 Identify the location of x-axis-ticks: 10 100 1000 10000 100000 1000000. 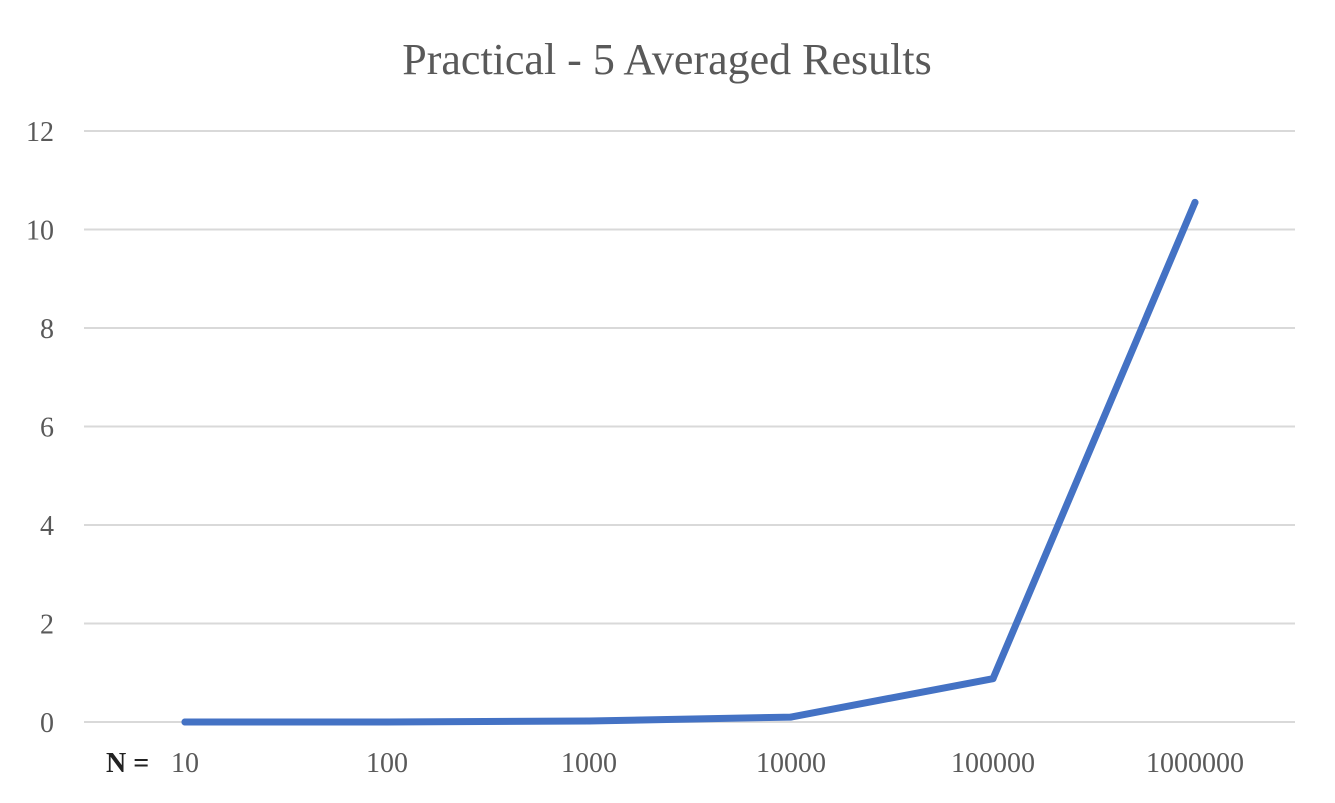
(707, 763).